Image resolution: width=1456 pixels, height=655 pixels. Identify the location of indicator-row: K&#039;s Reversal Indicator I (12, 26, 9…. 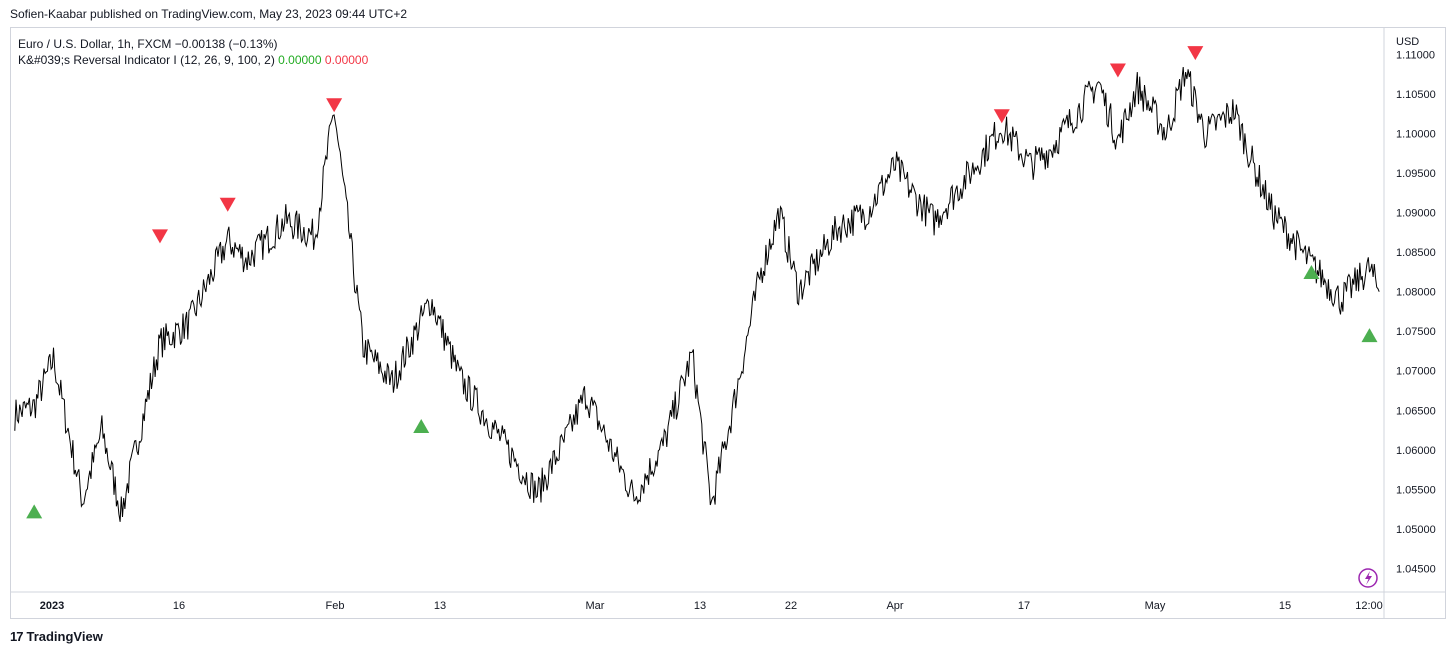
(193, 60).